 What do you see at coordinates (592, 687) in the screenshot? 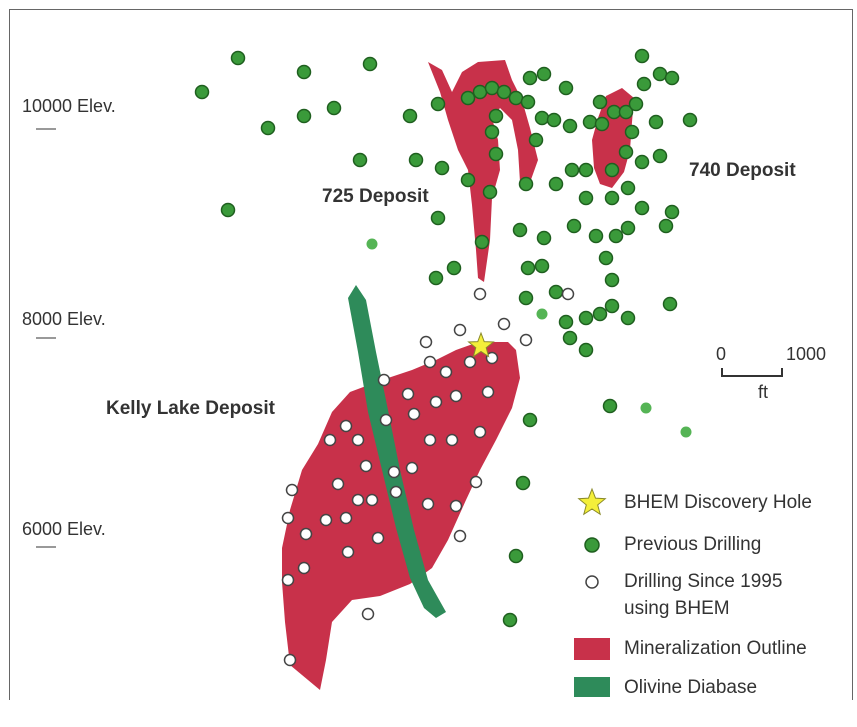
I see `legend-diabase-swatch` at bounding box center [592, 687].